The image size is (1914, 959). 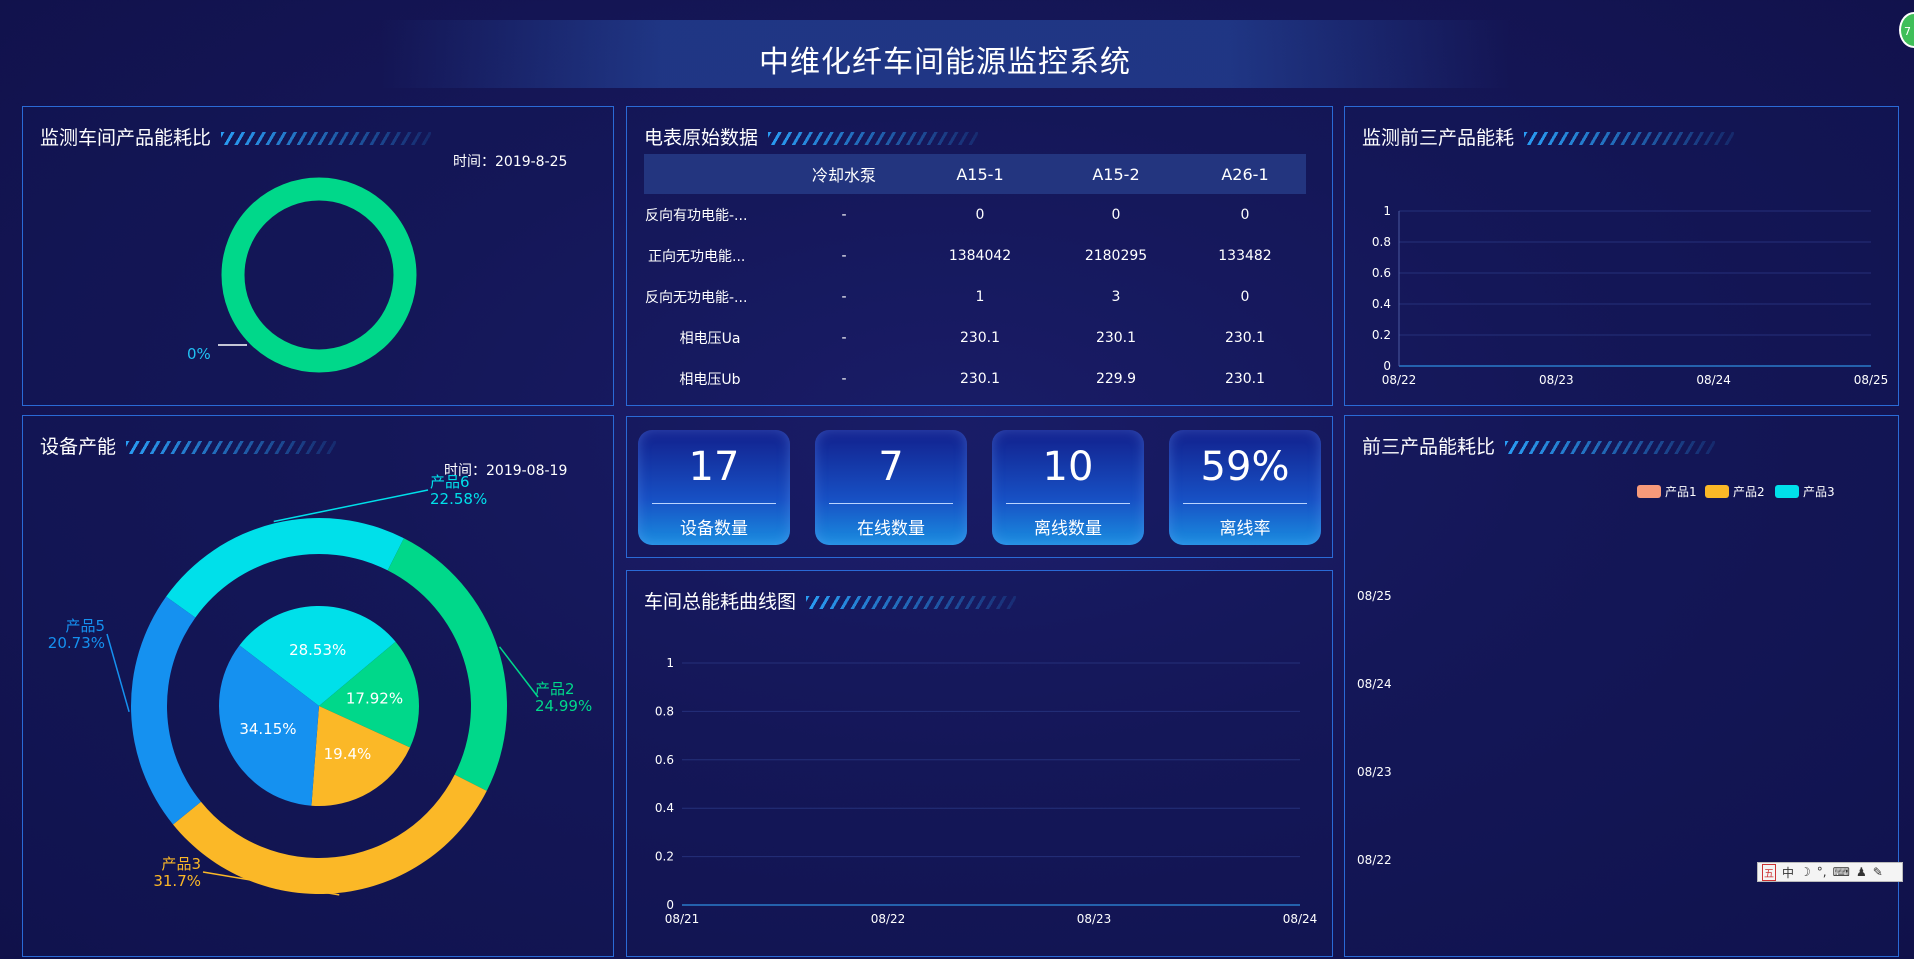 What do you see at coordinates (1769, 872) in the screenshot?
I see `ime-wubi-icon: 五` at bounding box center [1769, 872].